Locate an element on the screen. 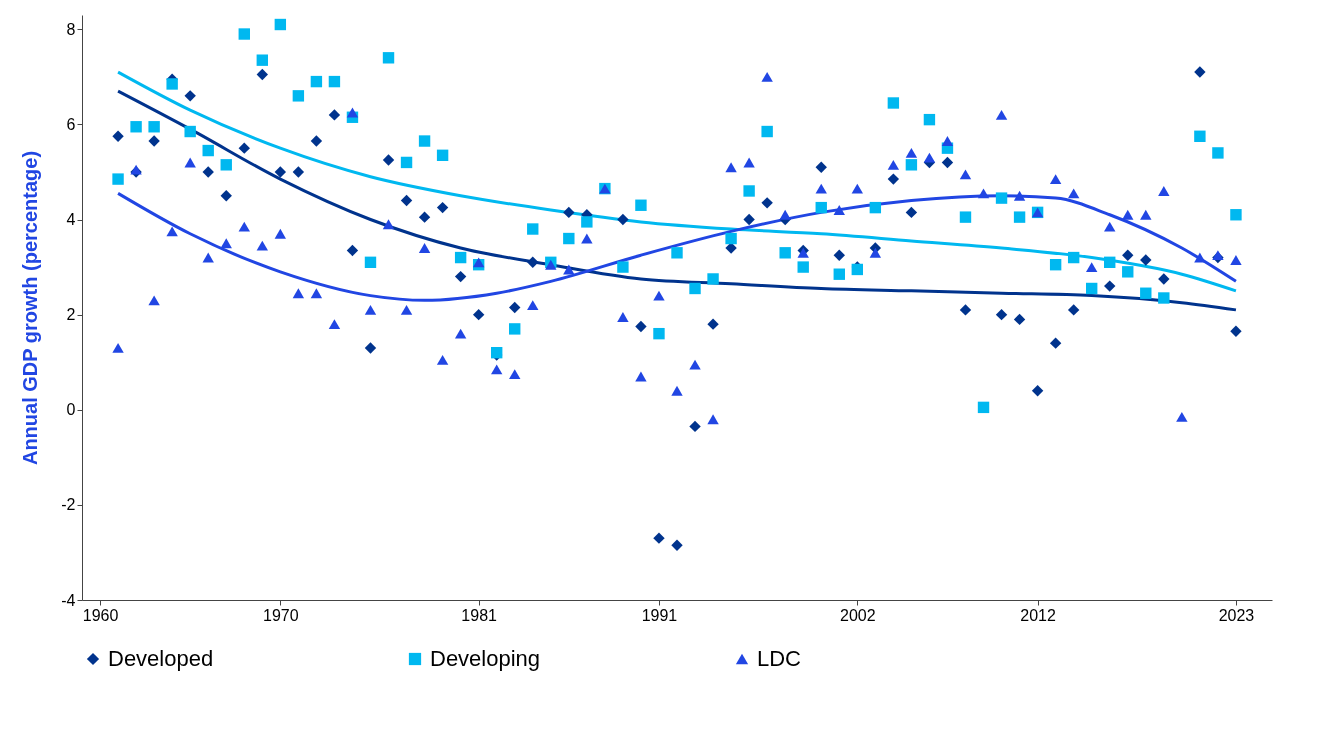 This screenshot has width=1341, height=744. x-tick-label: 2002 is located at coordinates (858, 615).